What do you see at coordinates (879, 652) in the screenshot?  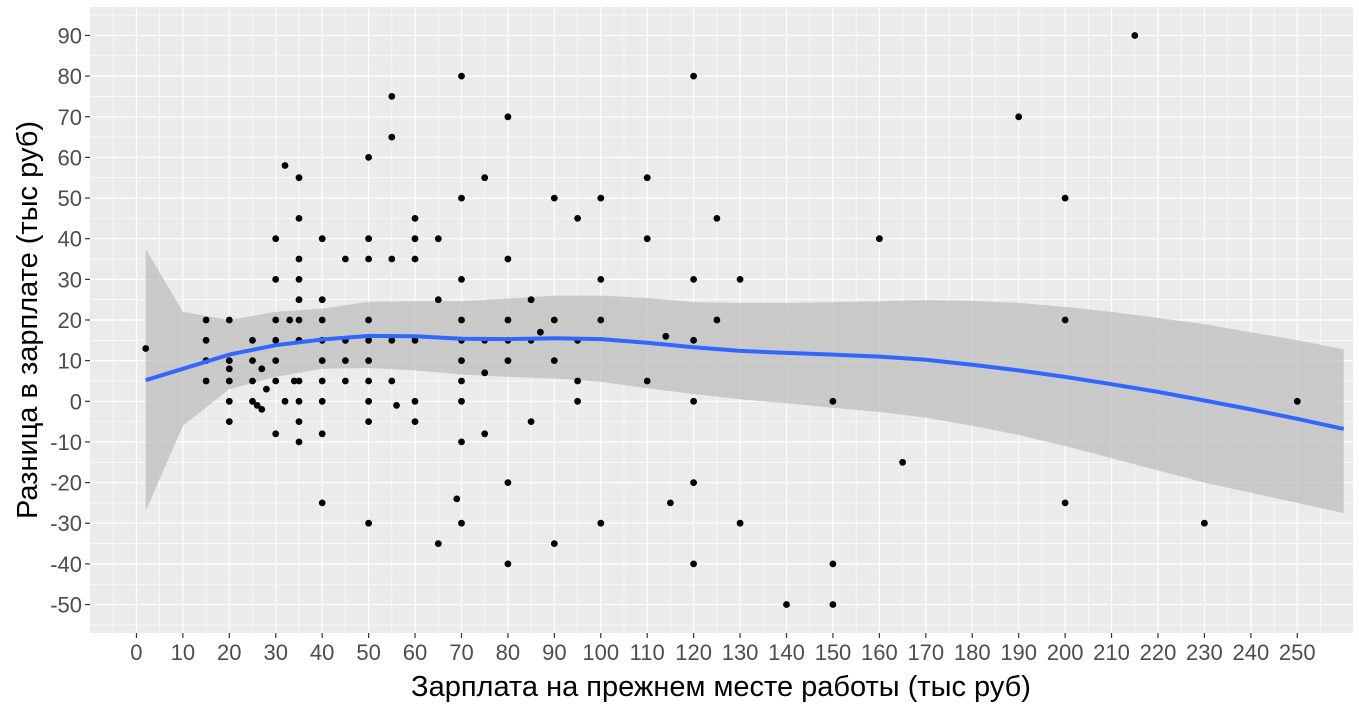 I see `x-tick-label: 160` at bounding box center [879, 652].